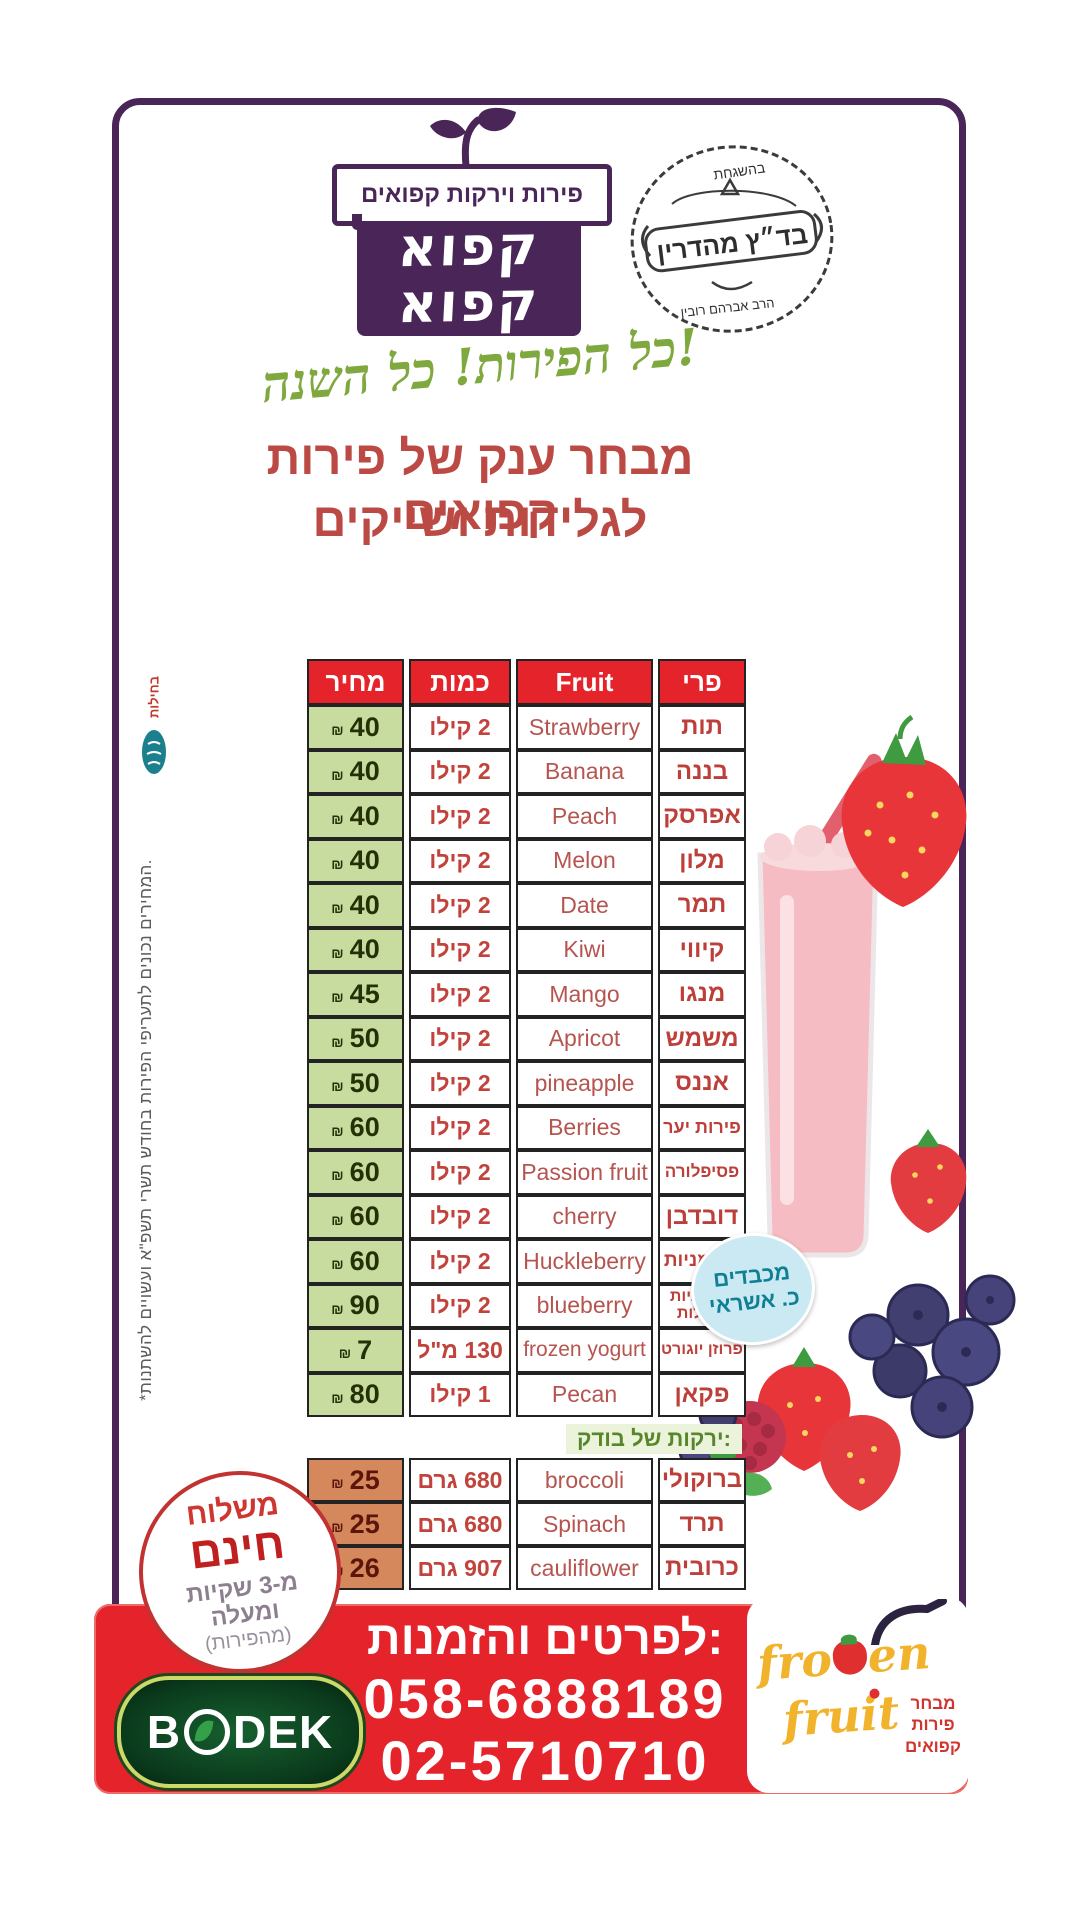  Describe the element at coordinates (702, 1083) in the screenshot. I see `table-cell-he: אננס` at that location.